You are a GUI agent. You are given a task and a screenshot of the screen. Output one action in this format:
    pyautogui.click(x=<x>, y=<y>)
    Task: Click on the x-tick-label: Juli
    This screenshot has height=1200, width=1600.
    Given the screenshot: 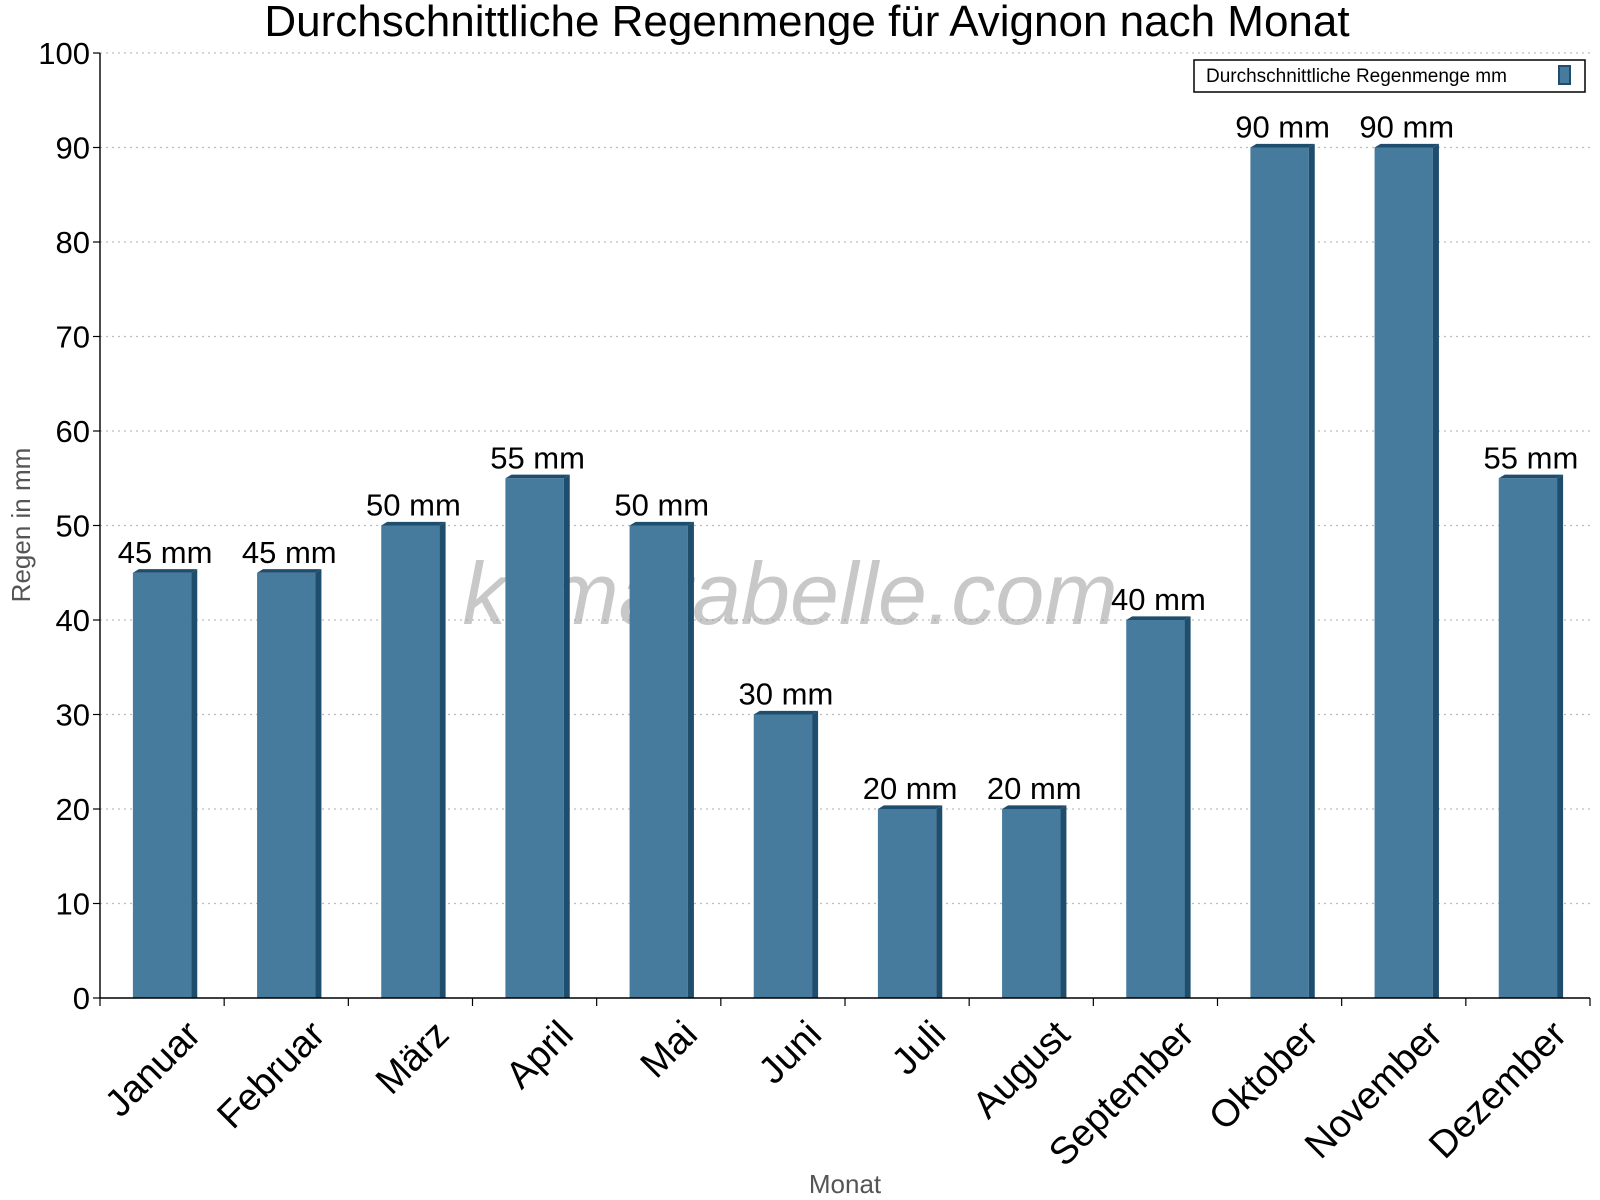 What is the action you would take?
    pyautogui.click(x=919, y=1048)
    